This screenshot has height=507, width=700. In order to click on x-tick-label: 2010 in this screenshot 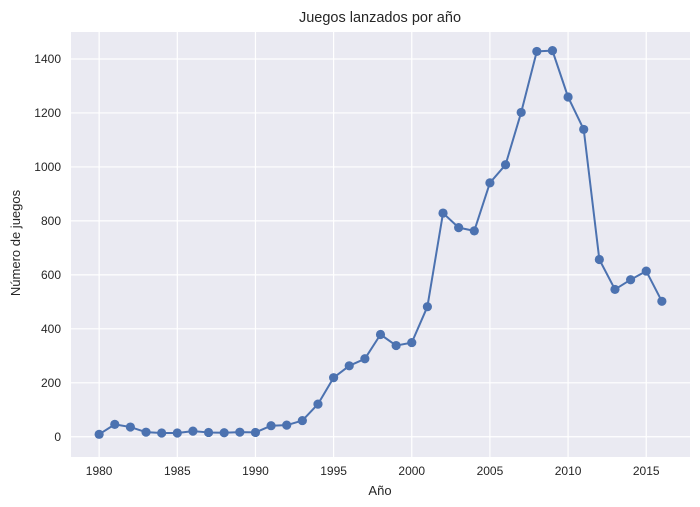, I will do `click(568, 471)`.